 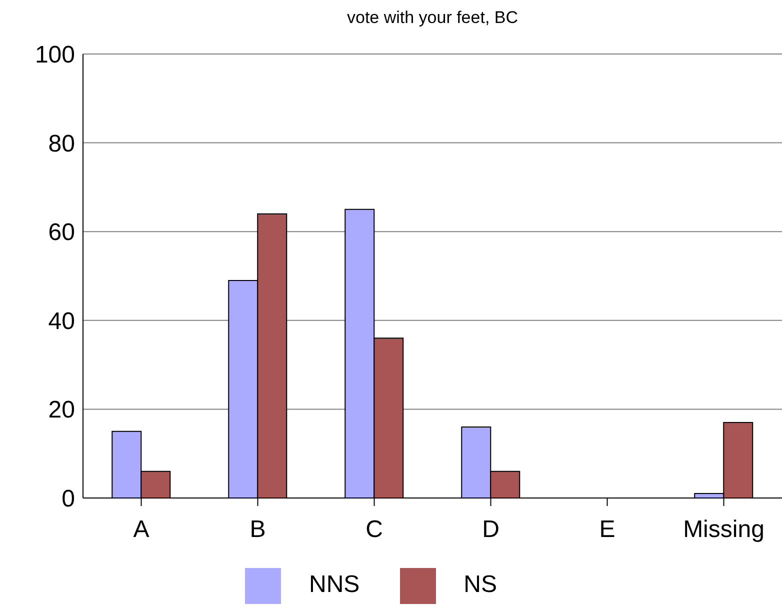 What do you see at coordinates (723, 530) in the screenshot?
I see `x-tick-label: Missing` at bounding box center [723, 530].